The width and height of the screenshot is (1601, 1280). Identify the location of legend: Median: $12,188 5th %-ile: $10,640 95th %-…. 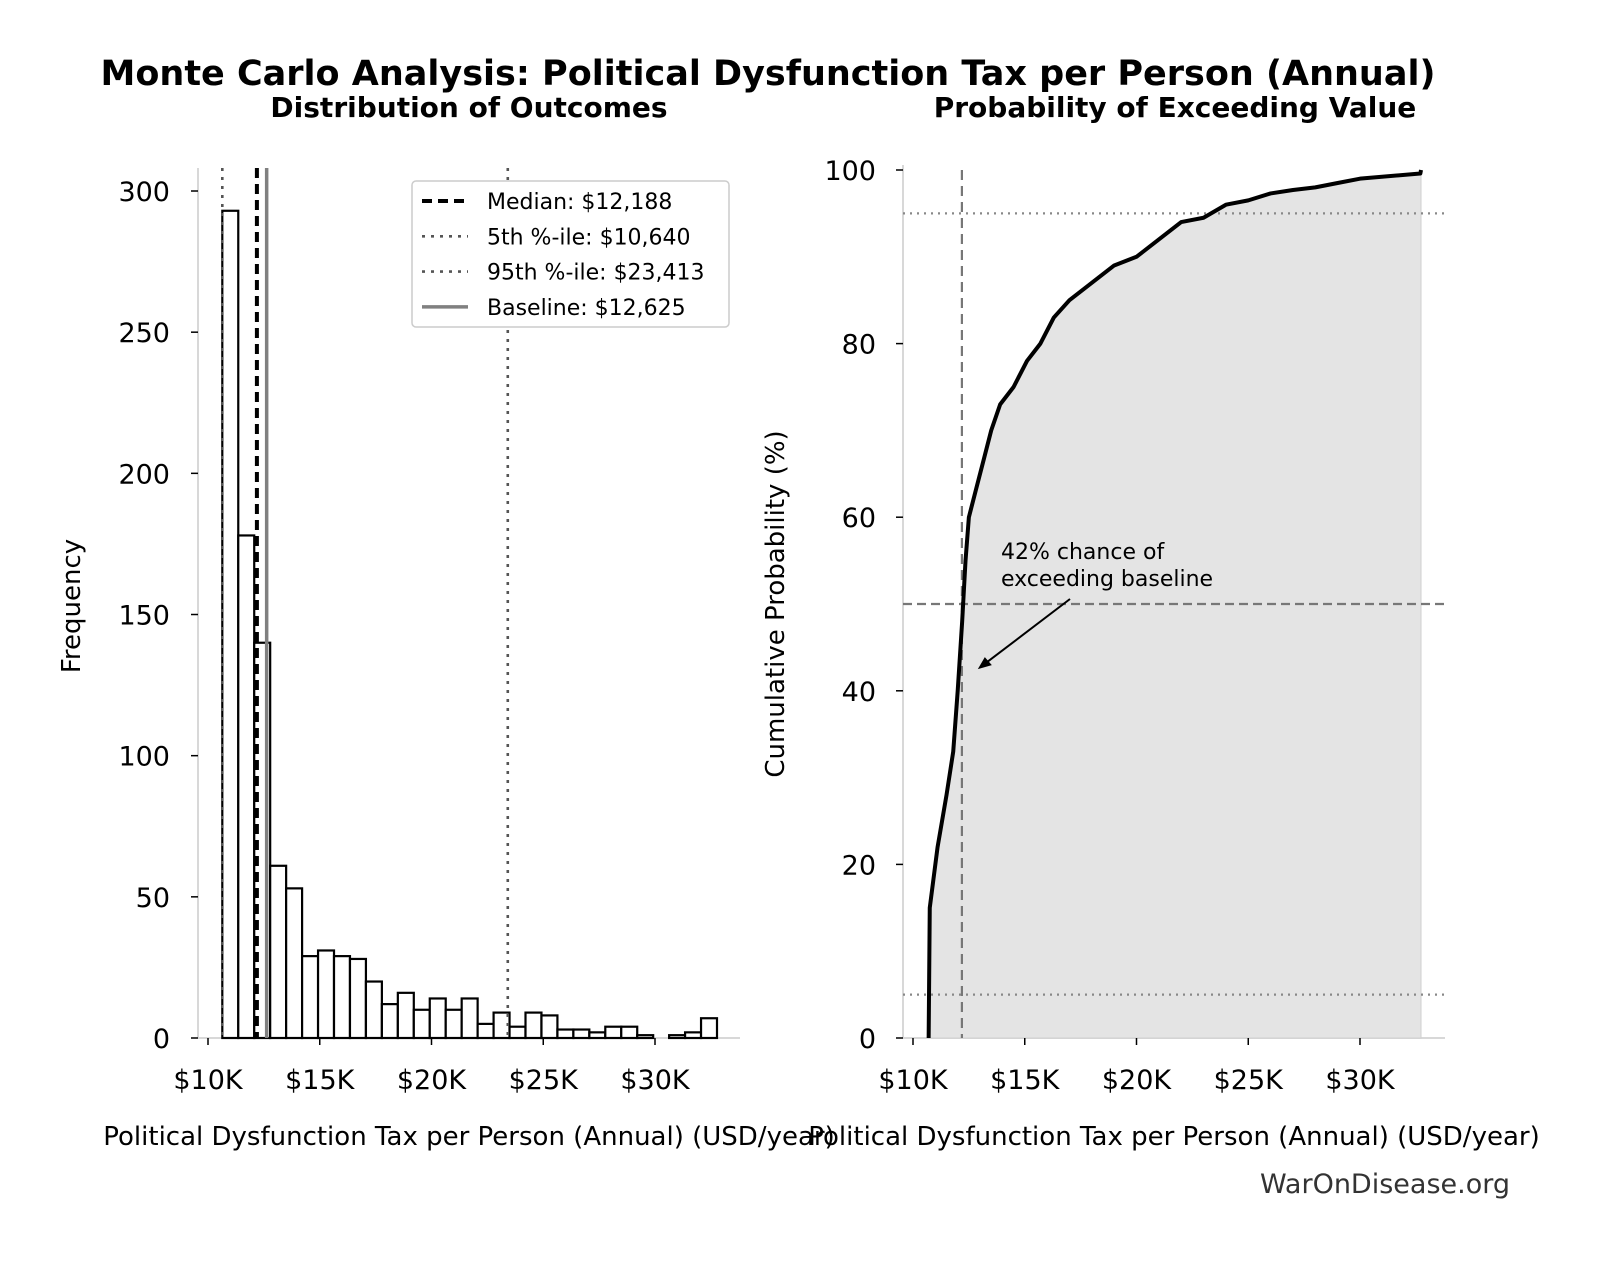
(570, 254).